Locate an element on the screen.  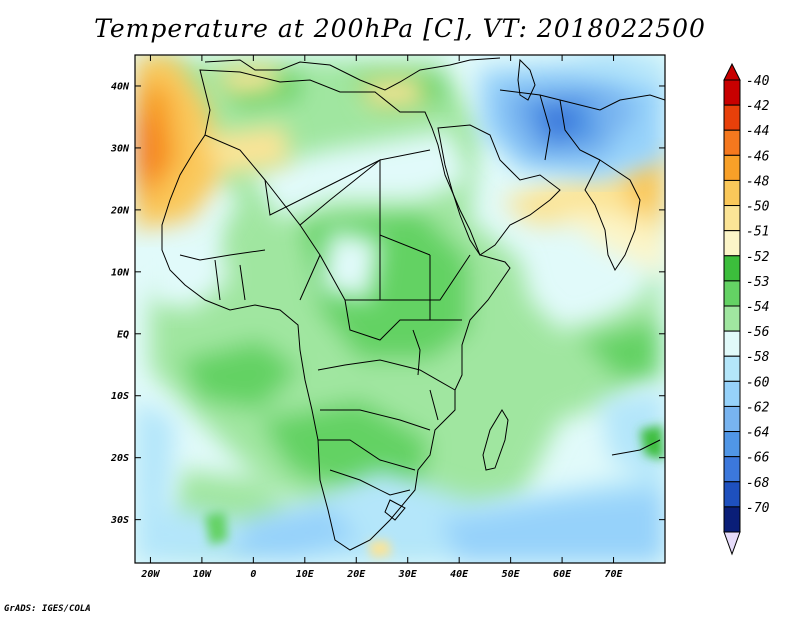
colorbar-label: -48 is located at coordinates (758, 181).